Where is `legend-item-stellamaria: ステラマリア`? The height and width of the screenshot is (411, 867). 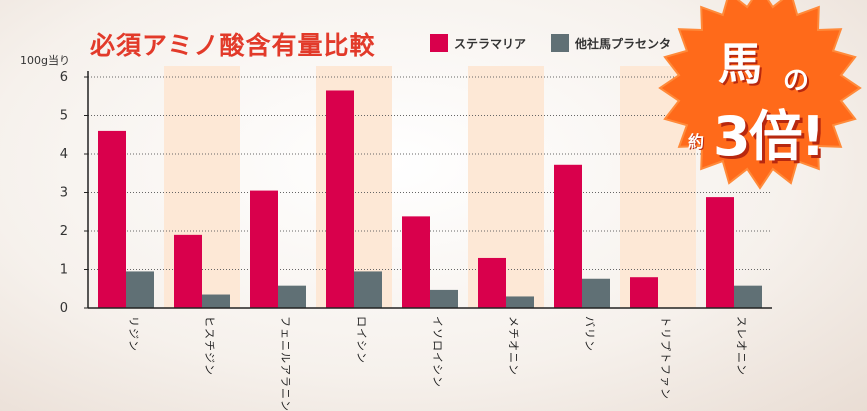 legend-item-stellamaria: ステラマリア is located at coordinates (478, 43).